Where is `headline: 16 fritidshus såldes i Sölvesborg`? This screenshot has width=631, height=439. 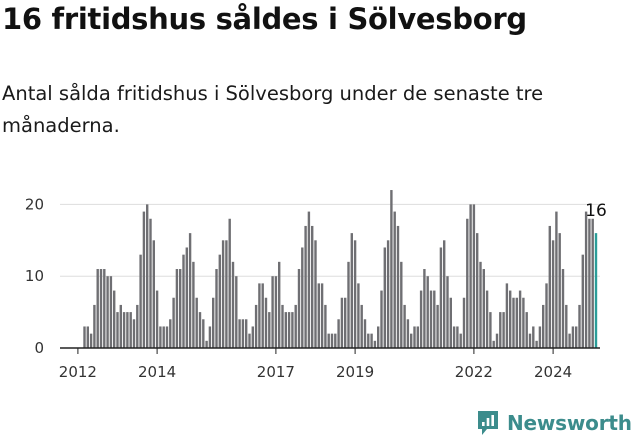 headline: 16 fritidshus såldes i Sölvesborg is located at coordinates (264, 19).